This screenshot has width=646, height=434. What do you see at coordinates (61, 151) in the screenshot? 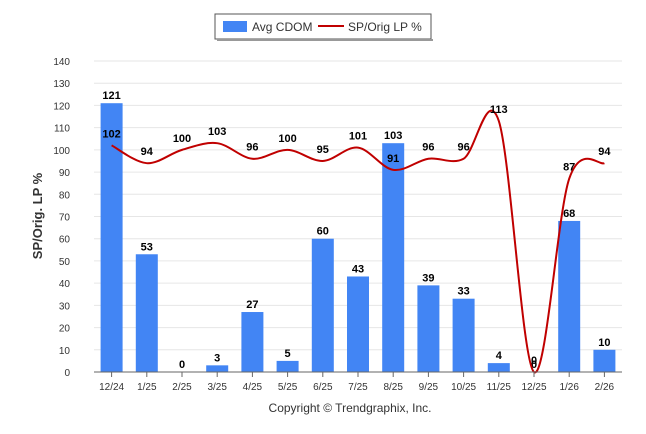
I see `y-tick-label: 100` at bounding box center [61, 151].